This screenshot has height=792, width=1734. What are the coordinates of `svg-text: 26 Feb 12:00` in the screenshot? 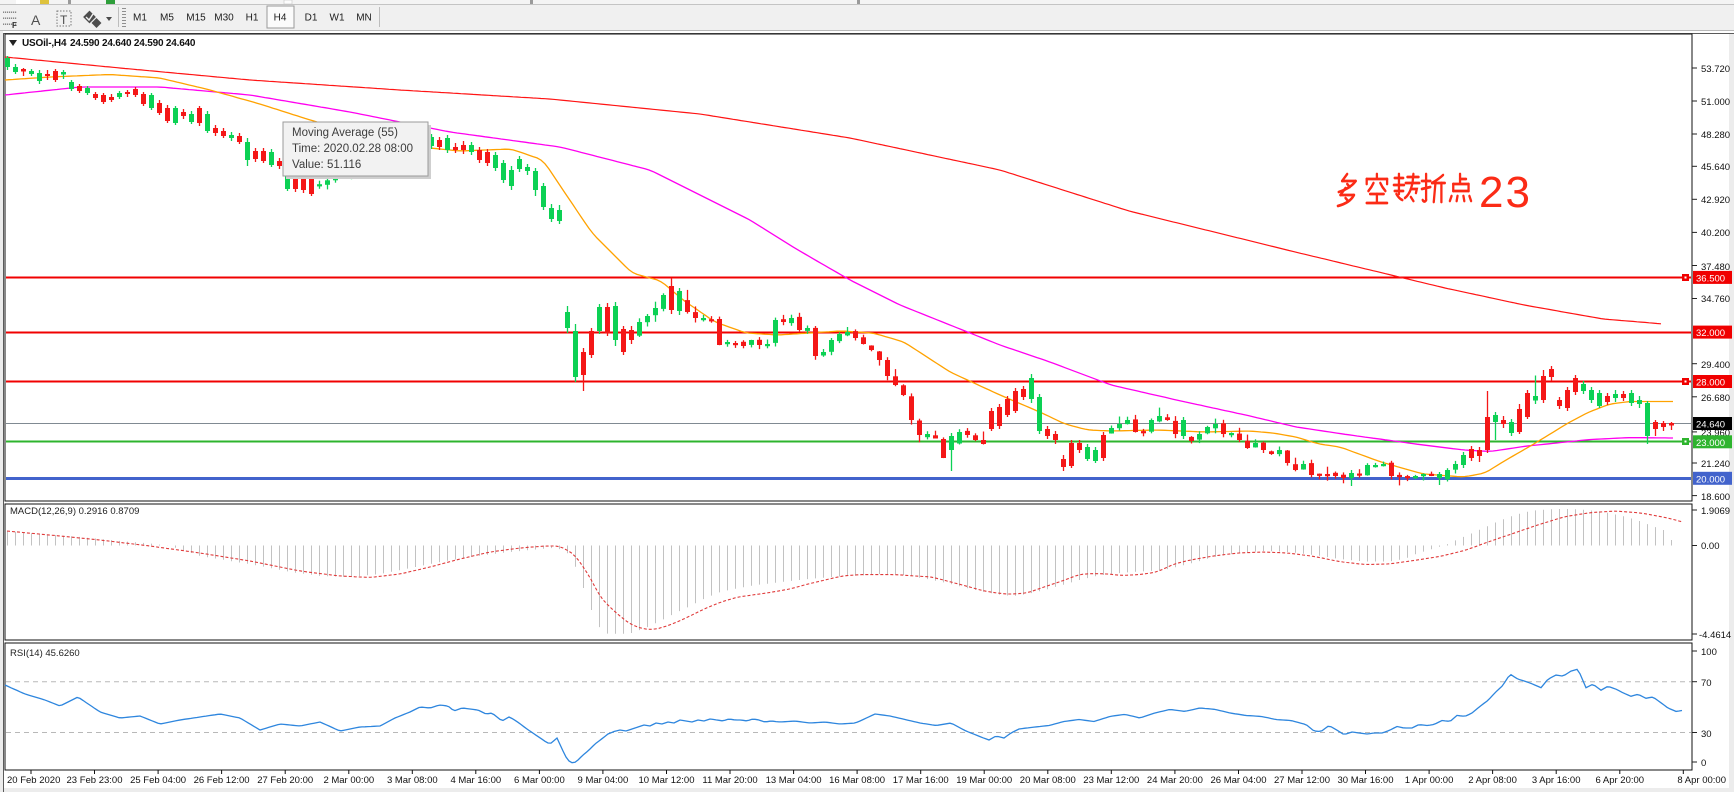 It's located at (222, 780).